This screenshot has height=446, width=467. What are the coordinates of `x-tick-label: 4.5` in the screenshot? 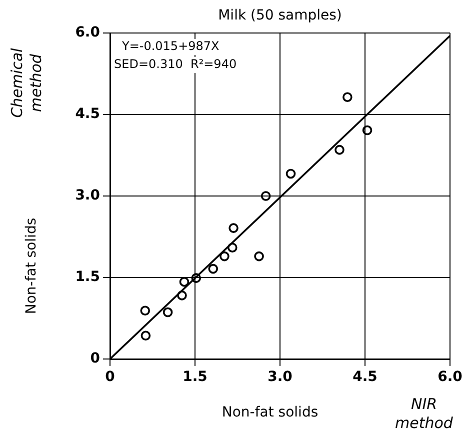 It's located at (365, 377).